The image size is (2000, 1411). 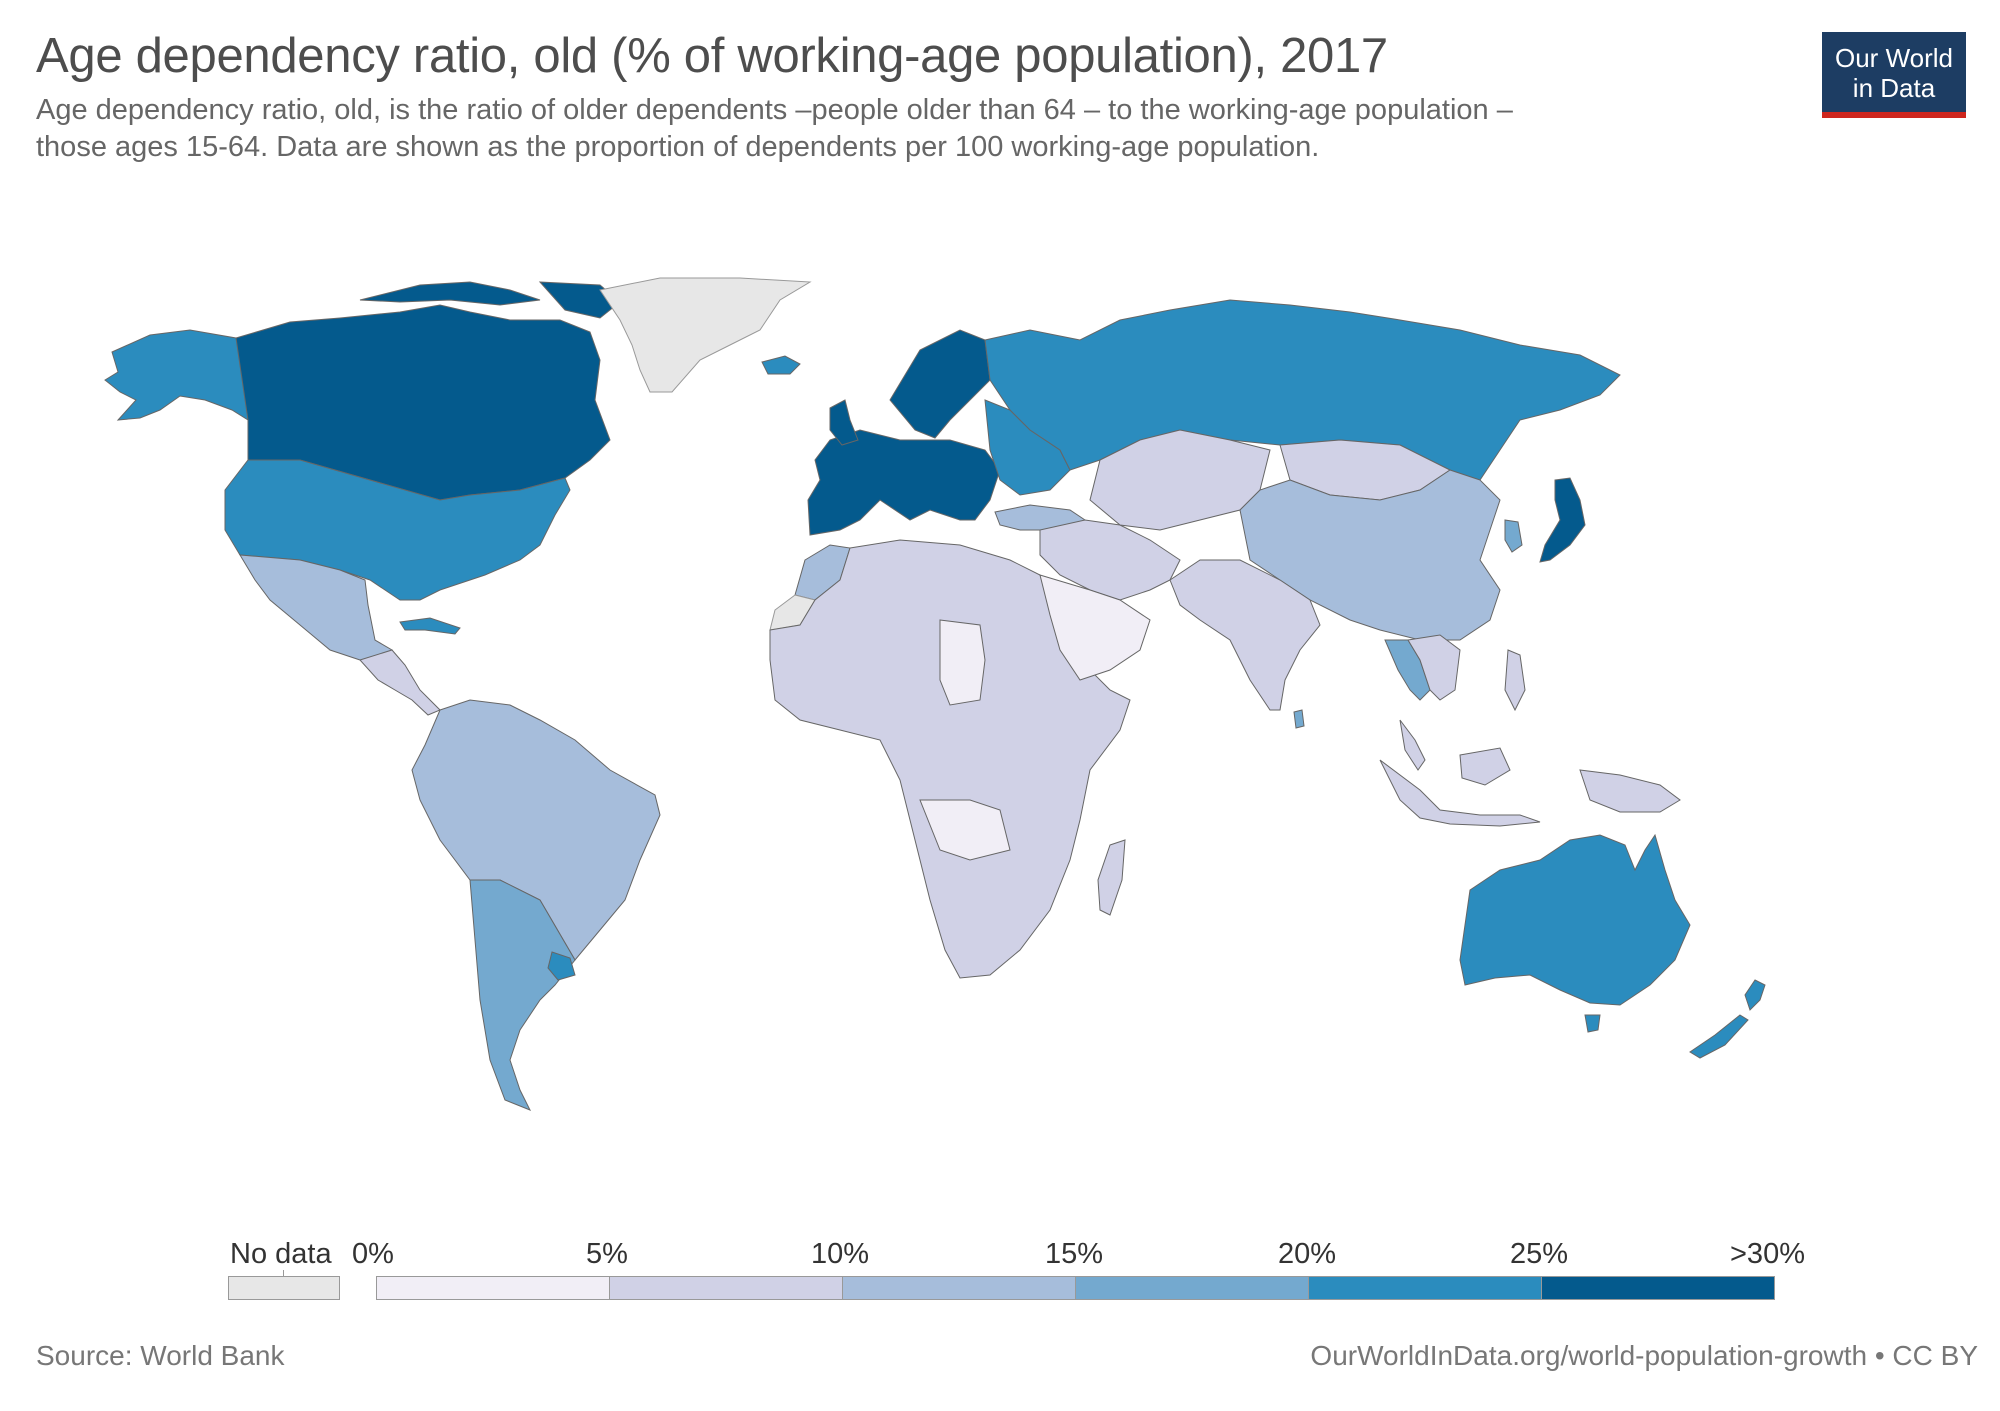 What do you see at coordinates (284, 1288) in the screenshot?
I see `legend-nodata-swatch` at bounding box center [284, 1288].